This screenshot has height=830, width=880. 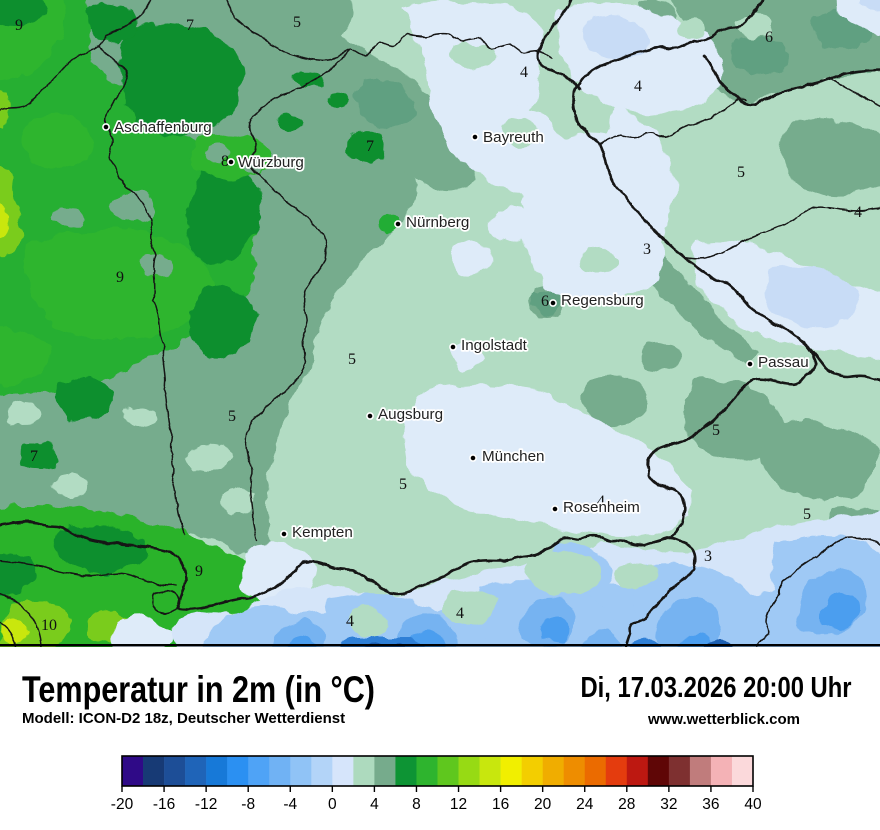 I want to click on svg-text: 28, so click(x=626, y=804).